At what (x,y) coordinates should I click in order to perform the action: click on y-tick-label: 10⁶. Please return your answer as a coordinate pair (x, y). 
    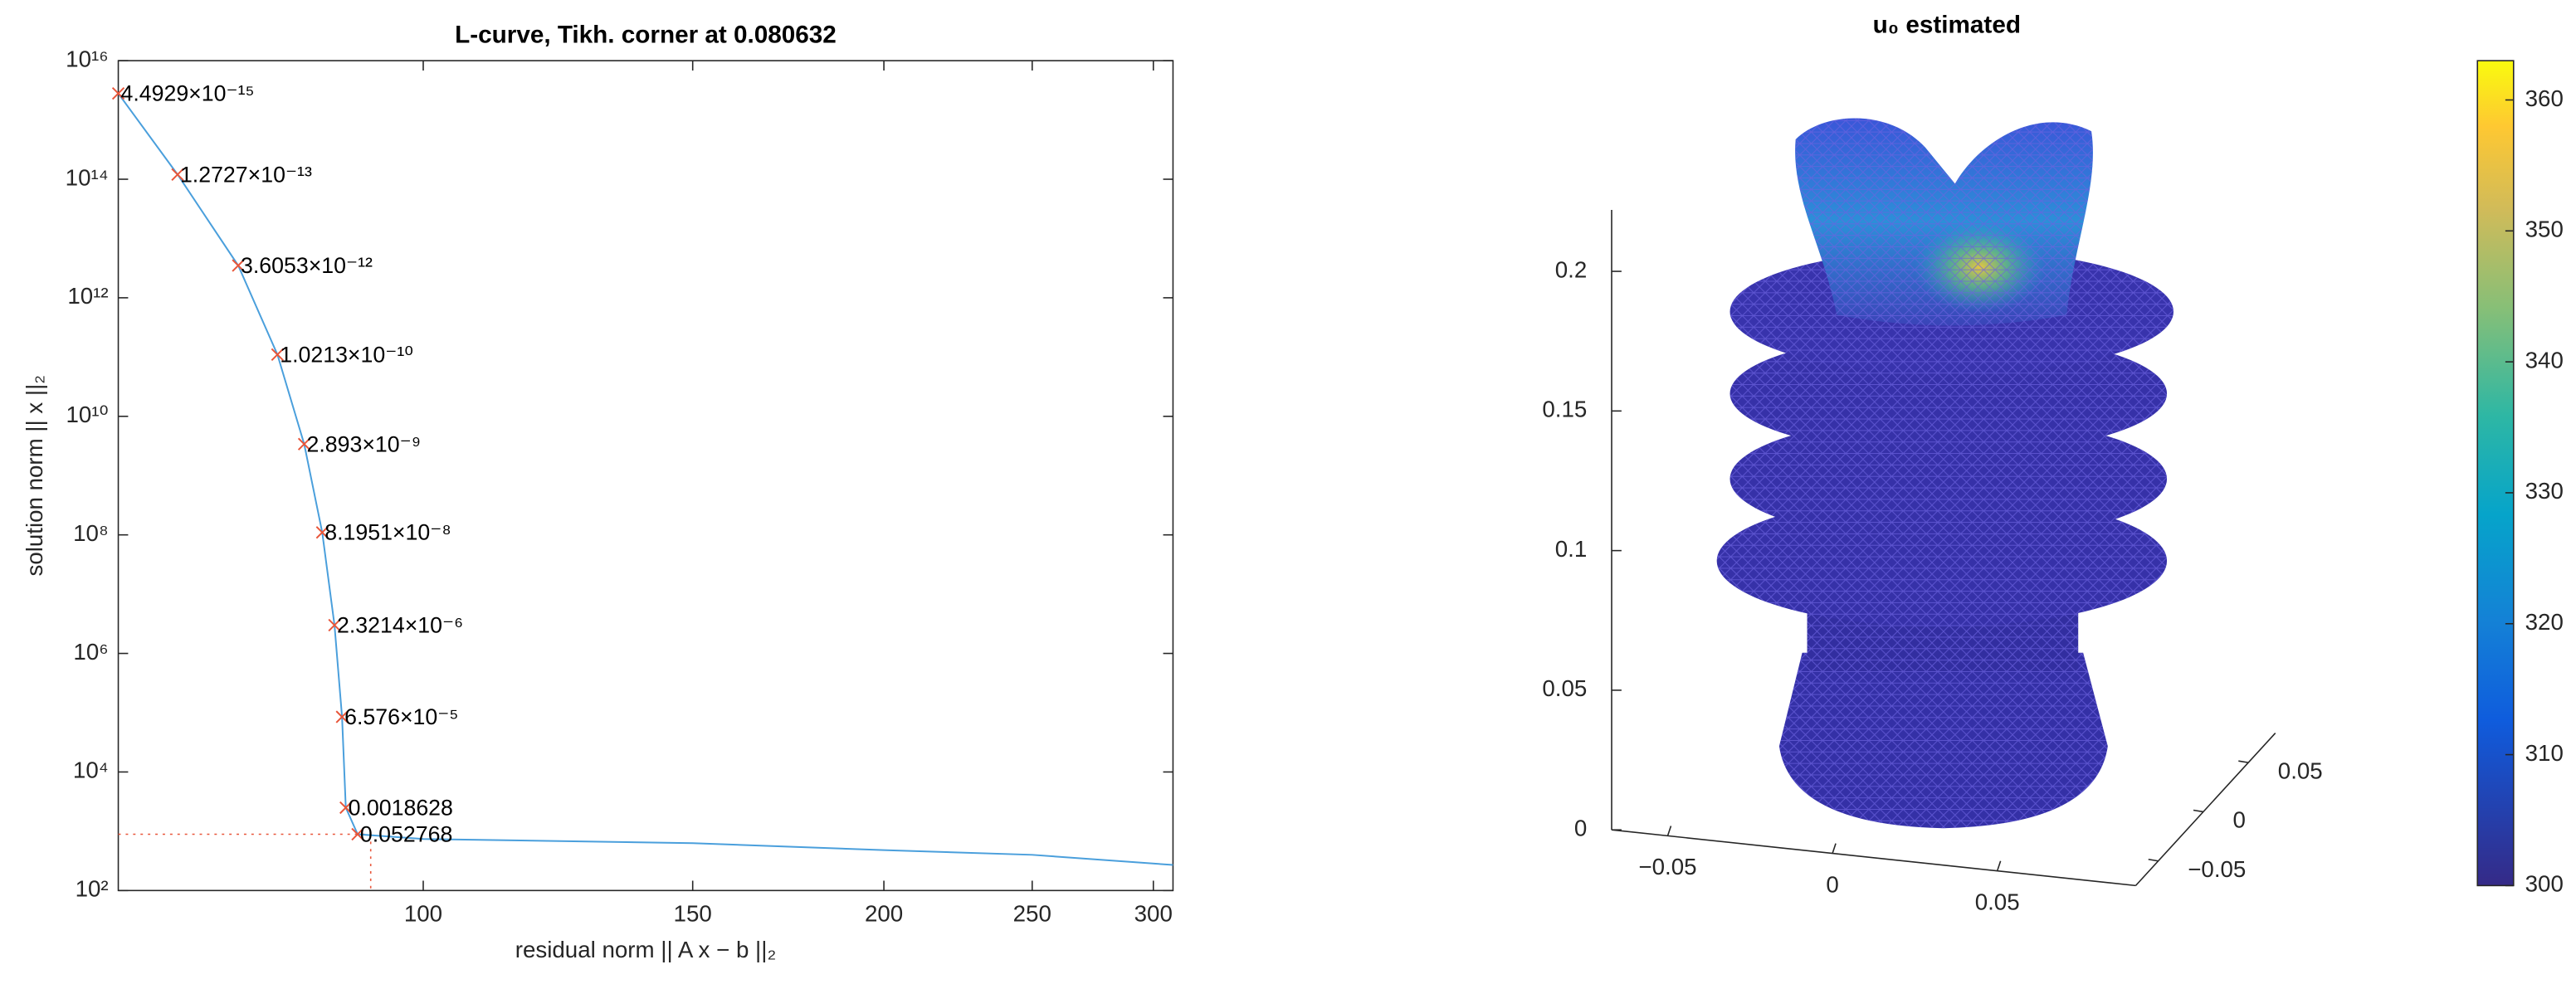
    Looking at the image, I should click on (90, 652).